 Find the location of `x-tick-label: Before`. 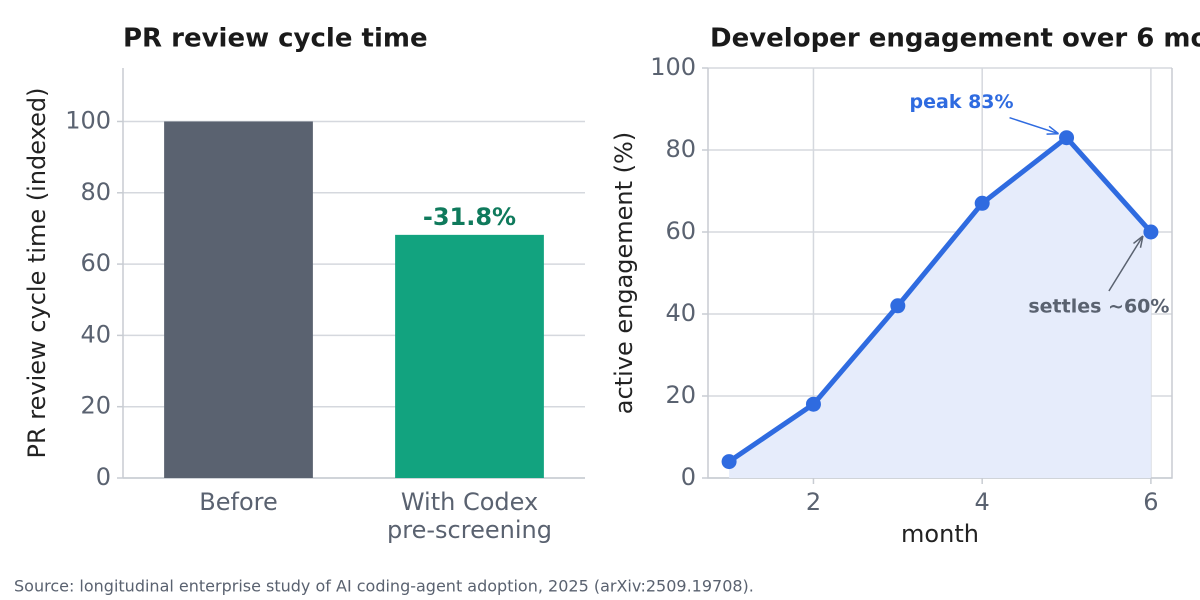

x-tick-label: Before is located at coordinates (238, 502).